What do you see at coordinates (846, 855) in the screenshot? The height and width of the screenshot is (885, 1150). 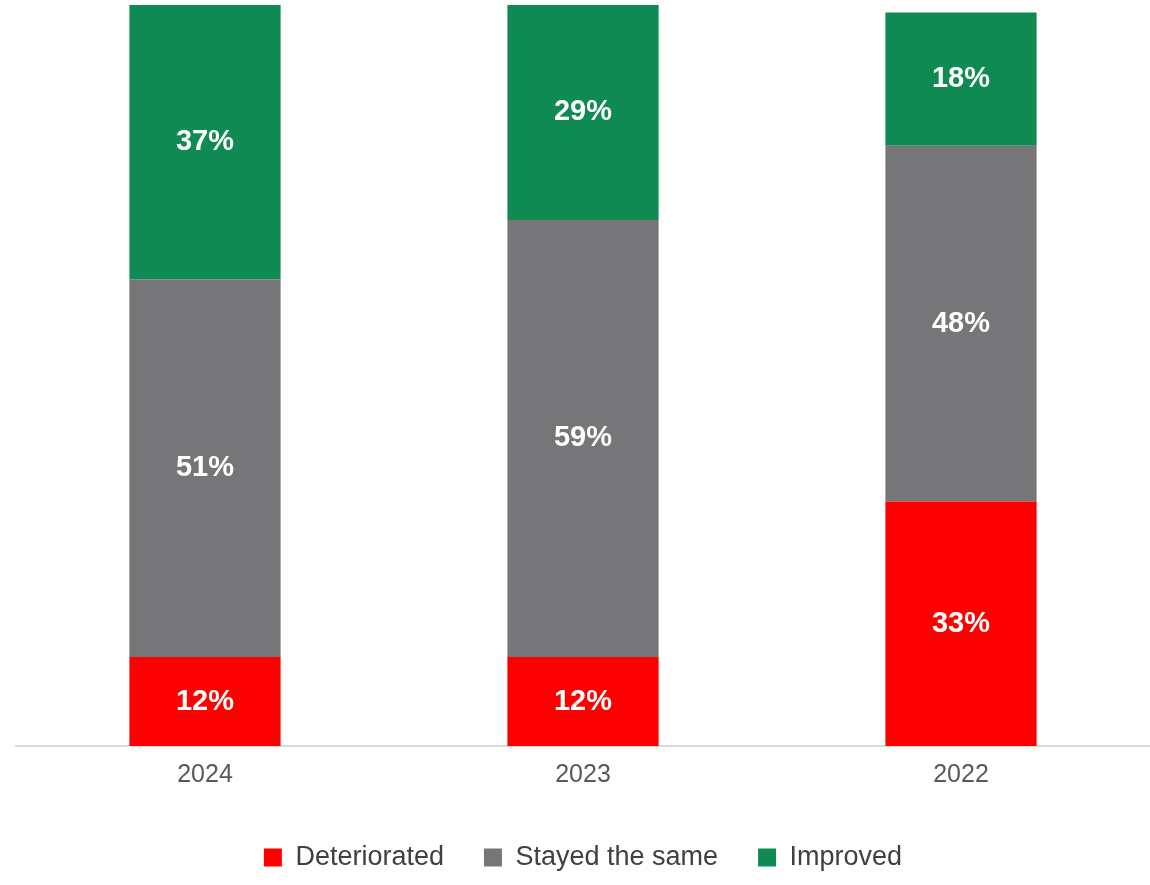 I see `legend-label: Improved` at bounding box center [846, 855].